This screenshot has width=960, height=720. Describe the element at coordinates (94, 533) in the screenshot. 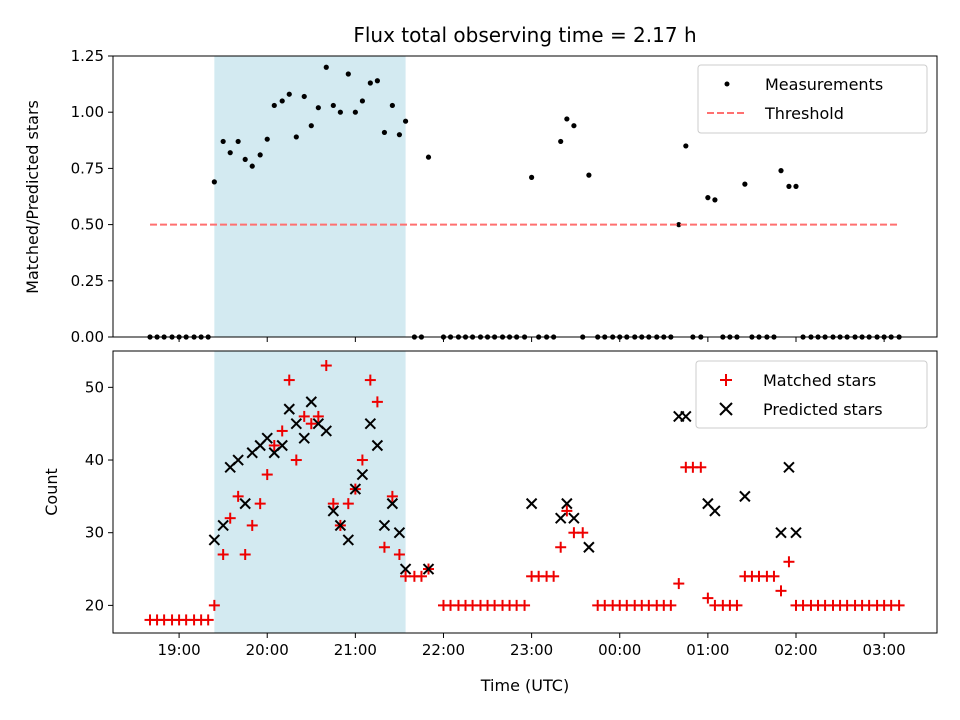

I see `y-tick-label: 30` at that location.